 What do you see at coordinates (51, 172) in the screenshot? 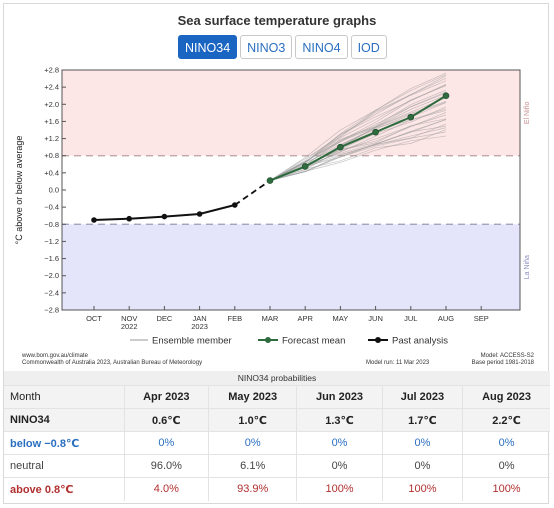
I see `y-tick-label: +0.4` at bounding box center [51, 172].